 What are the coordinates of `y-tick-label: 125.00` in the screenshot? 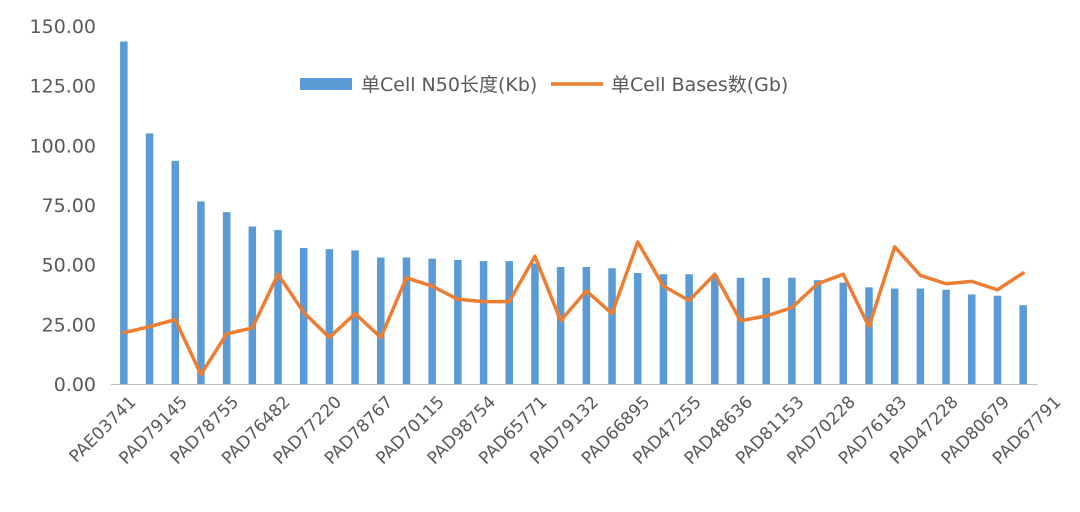 It's located at (63, 87).